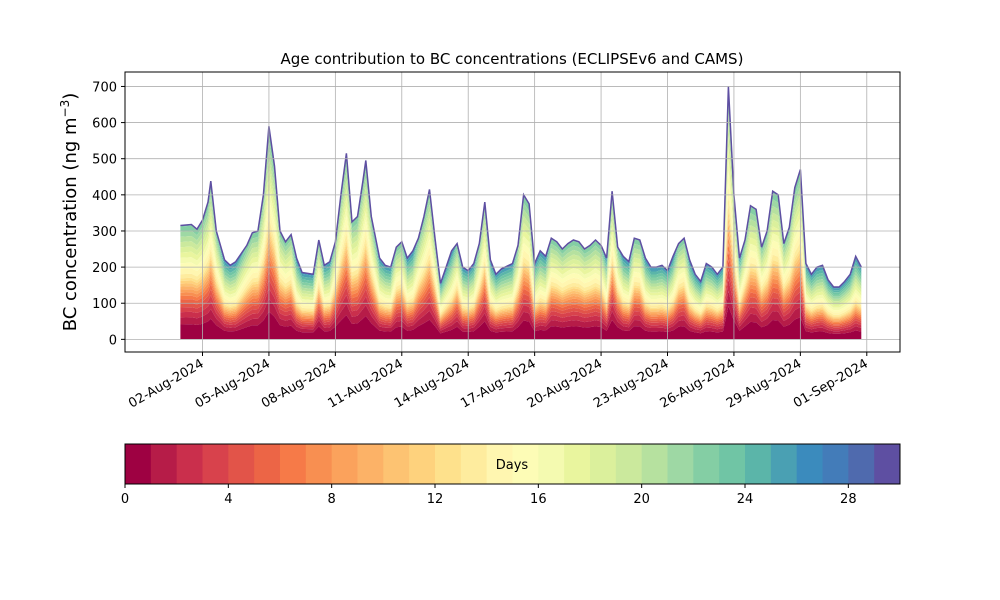  I want to click on x-tick-label: 29-Aug-2024, so click(764, 383).